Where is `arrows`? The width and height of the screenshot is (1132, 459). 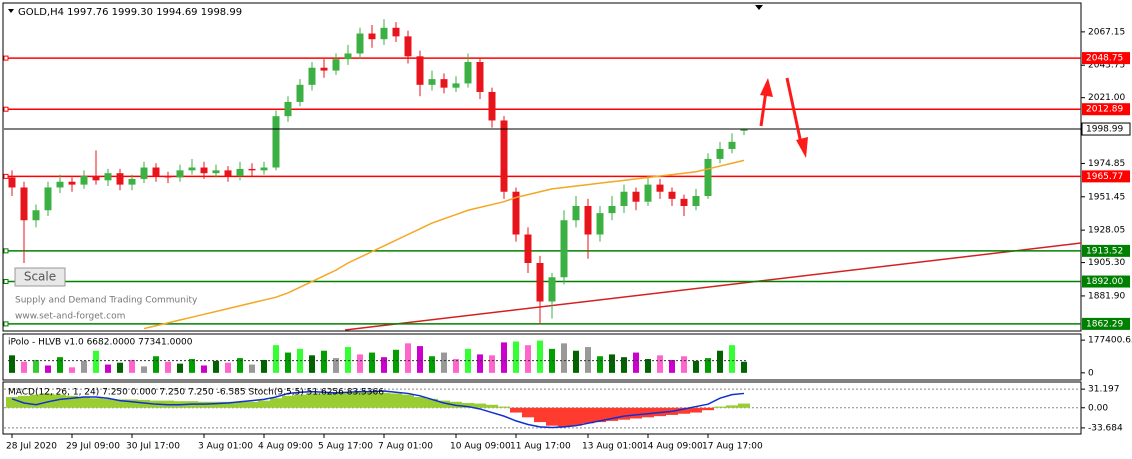
arrows is located at coordinates (783, 117).